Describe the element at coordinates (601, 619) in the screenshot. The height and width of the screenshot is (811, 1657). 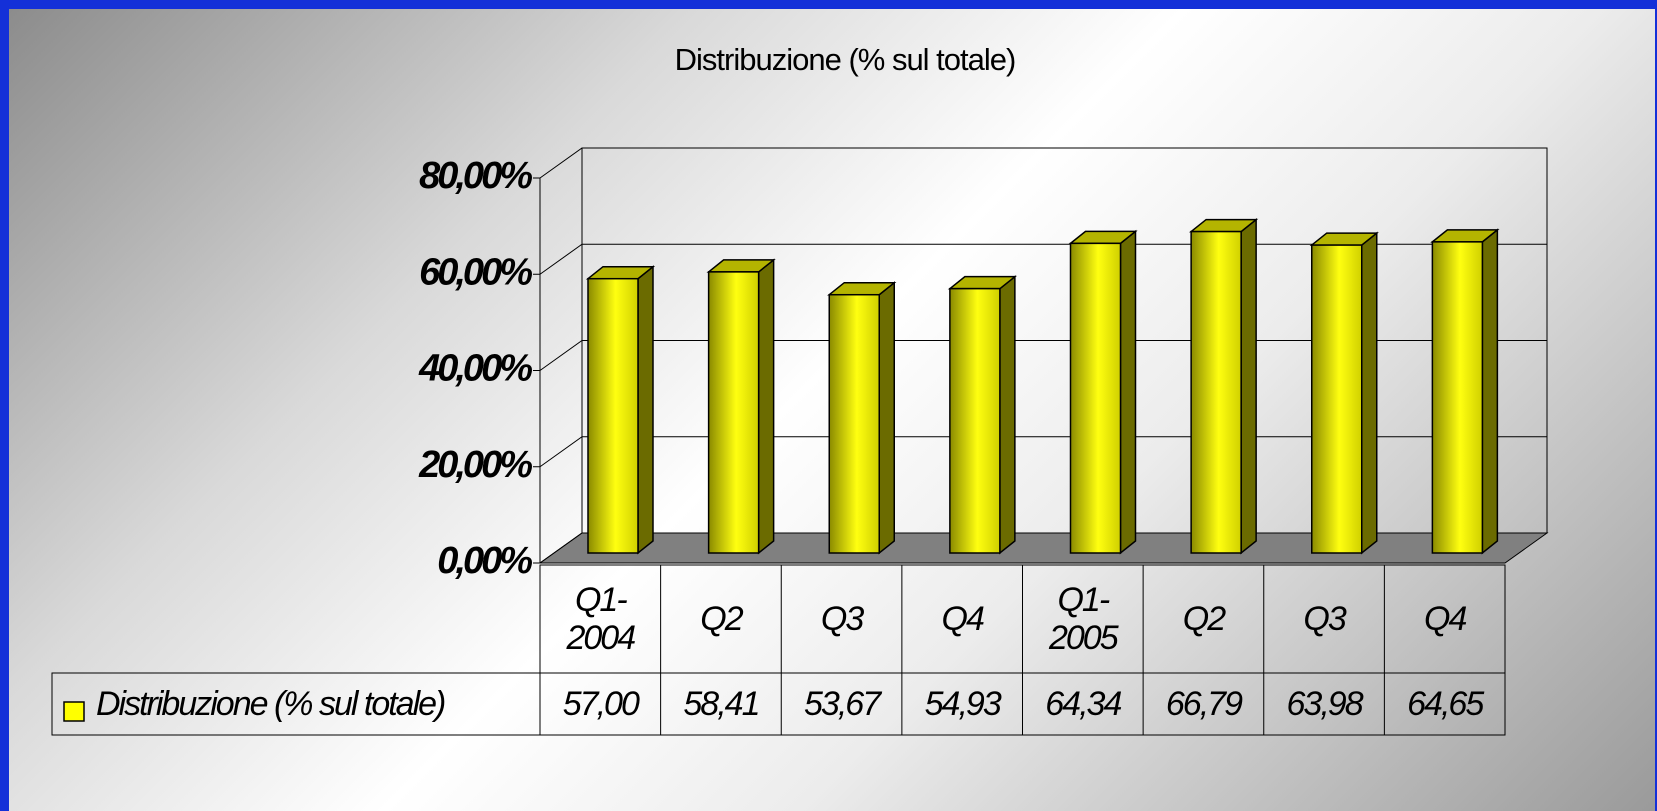
I see `category-label: Q1-2004` at that location.